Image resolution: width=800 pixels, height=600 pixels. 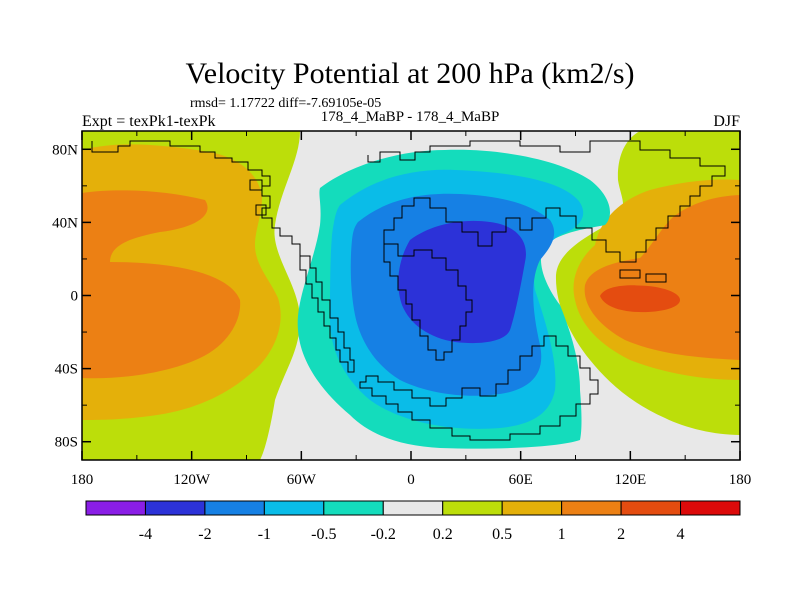 I want to click on colorbar-label: -0.2, so click(x=383, y=534).